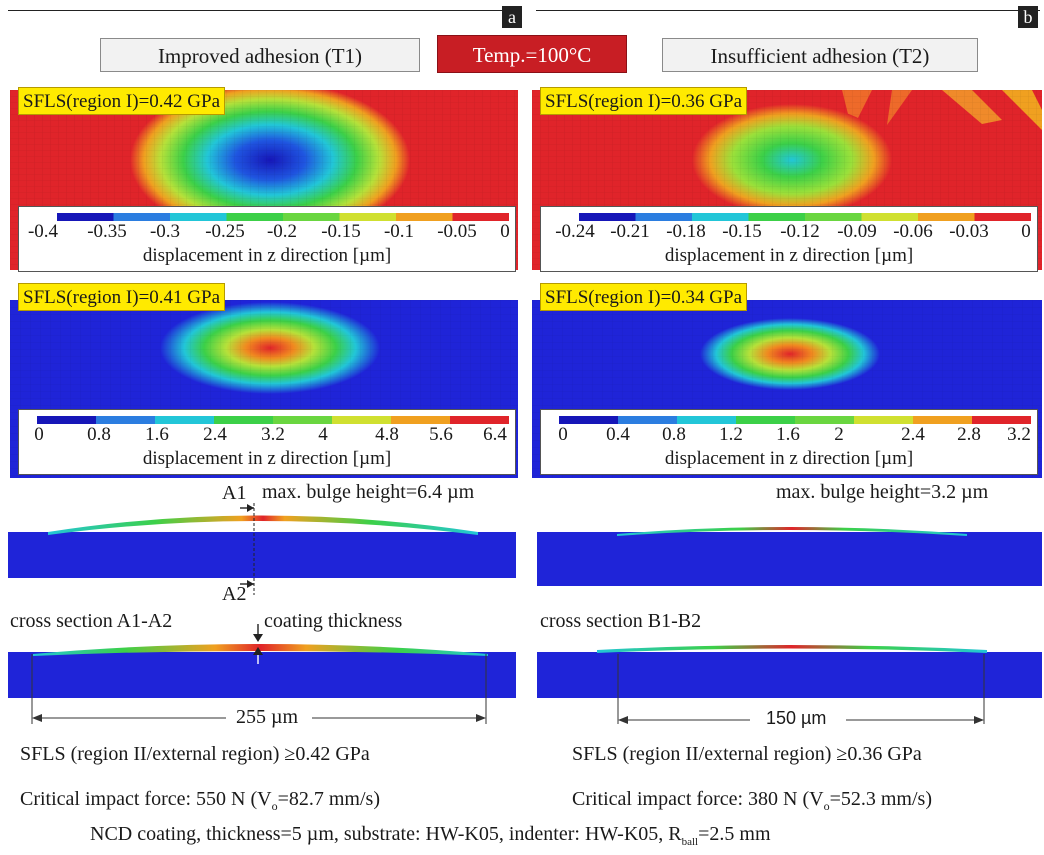  I want to click on legend-tick: -0.09, so click(857, 231).